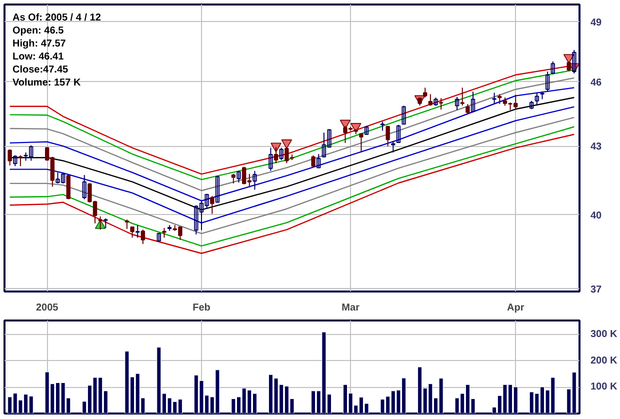 The image size is (620, 419). I want to click on y-tick-label: 40, so click(596, 216).